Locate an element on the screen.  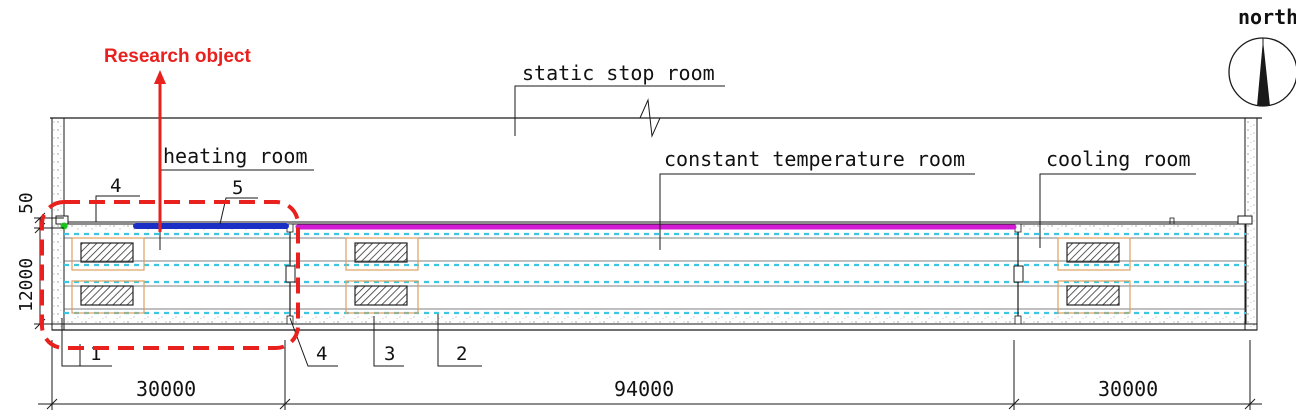
dimension-height-top: 50 is located at coordinates (26, 203).